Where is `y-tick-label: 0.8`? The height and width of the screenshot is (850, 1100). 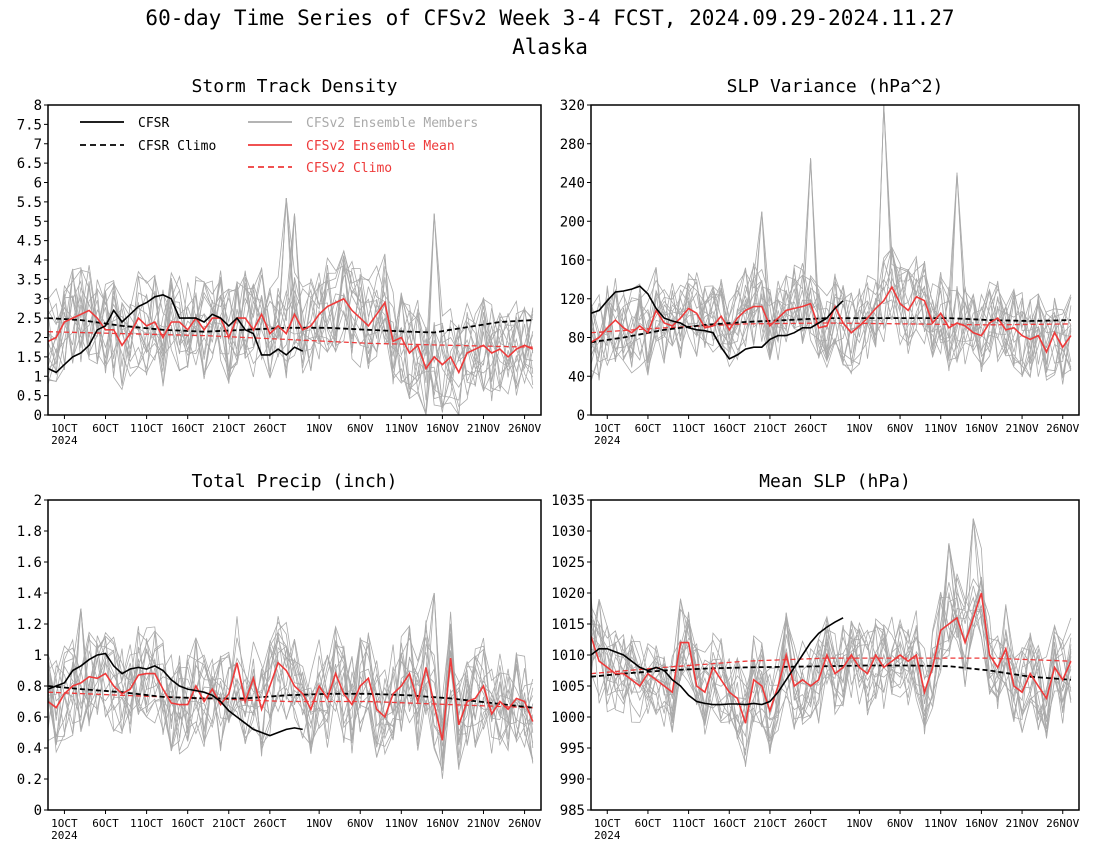
y-tick-label: 0.8 is located at coordinates (29, 687).